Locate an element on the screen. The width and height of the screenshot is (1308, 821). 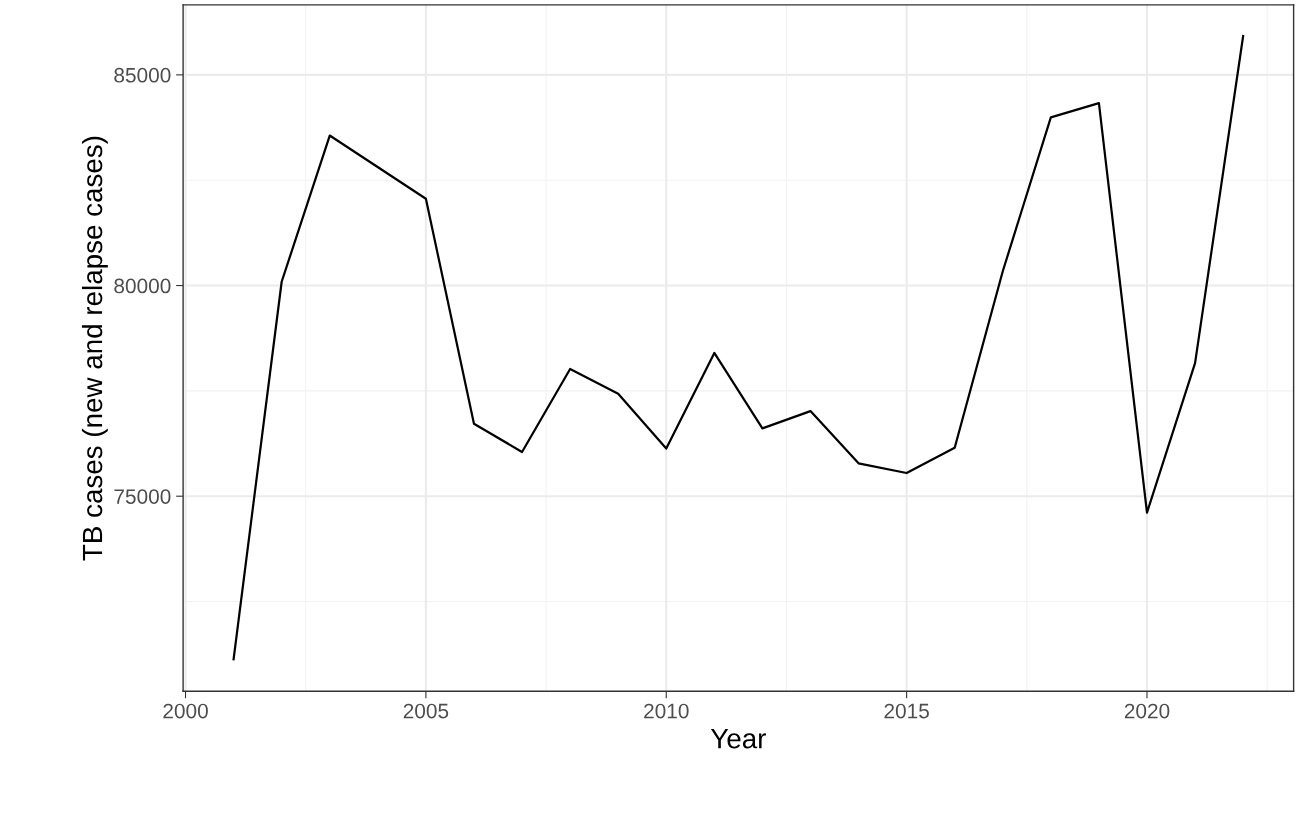
x-tick-label: 2010 is located at coordinates (666, 711).